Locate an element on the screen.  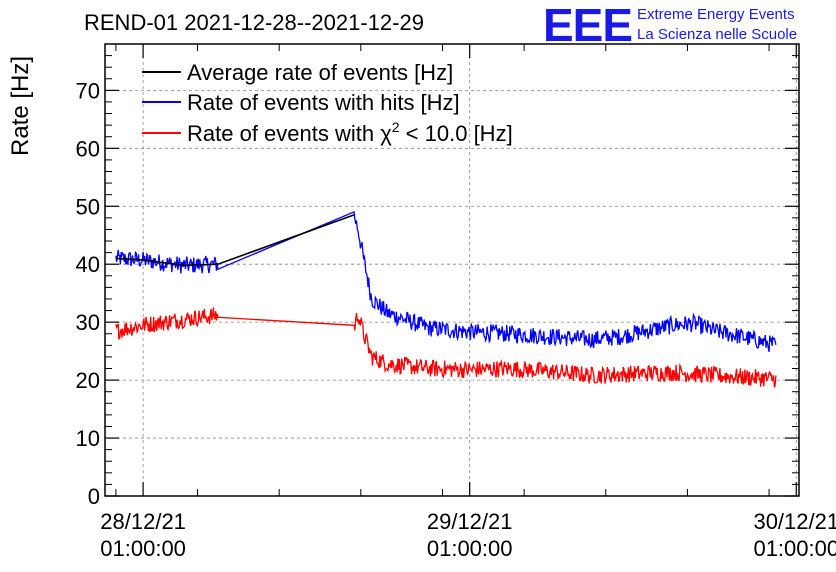
y-tick-label: 50 is located at coordinates (88, 206).